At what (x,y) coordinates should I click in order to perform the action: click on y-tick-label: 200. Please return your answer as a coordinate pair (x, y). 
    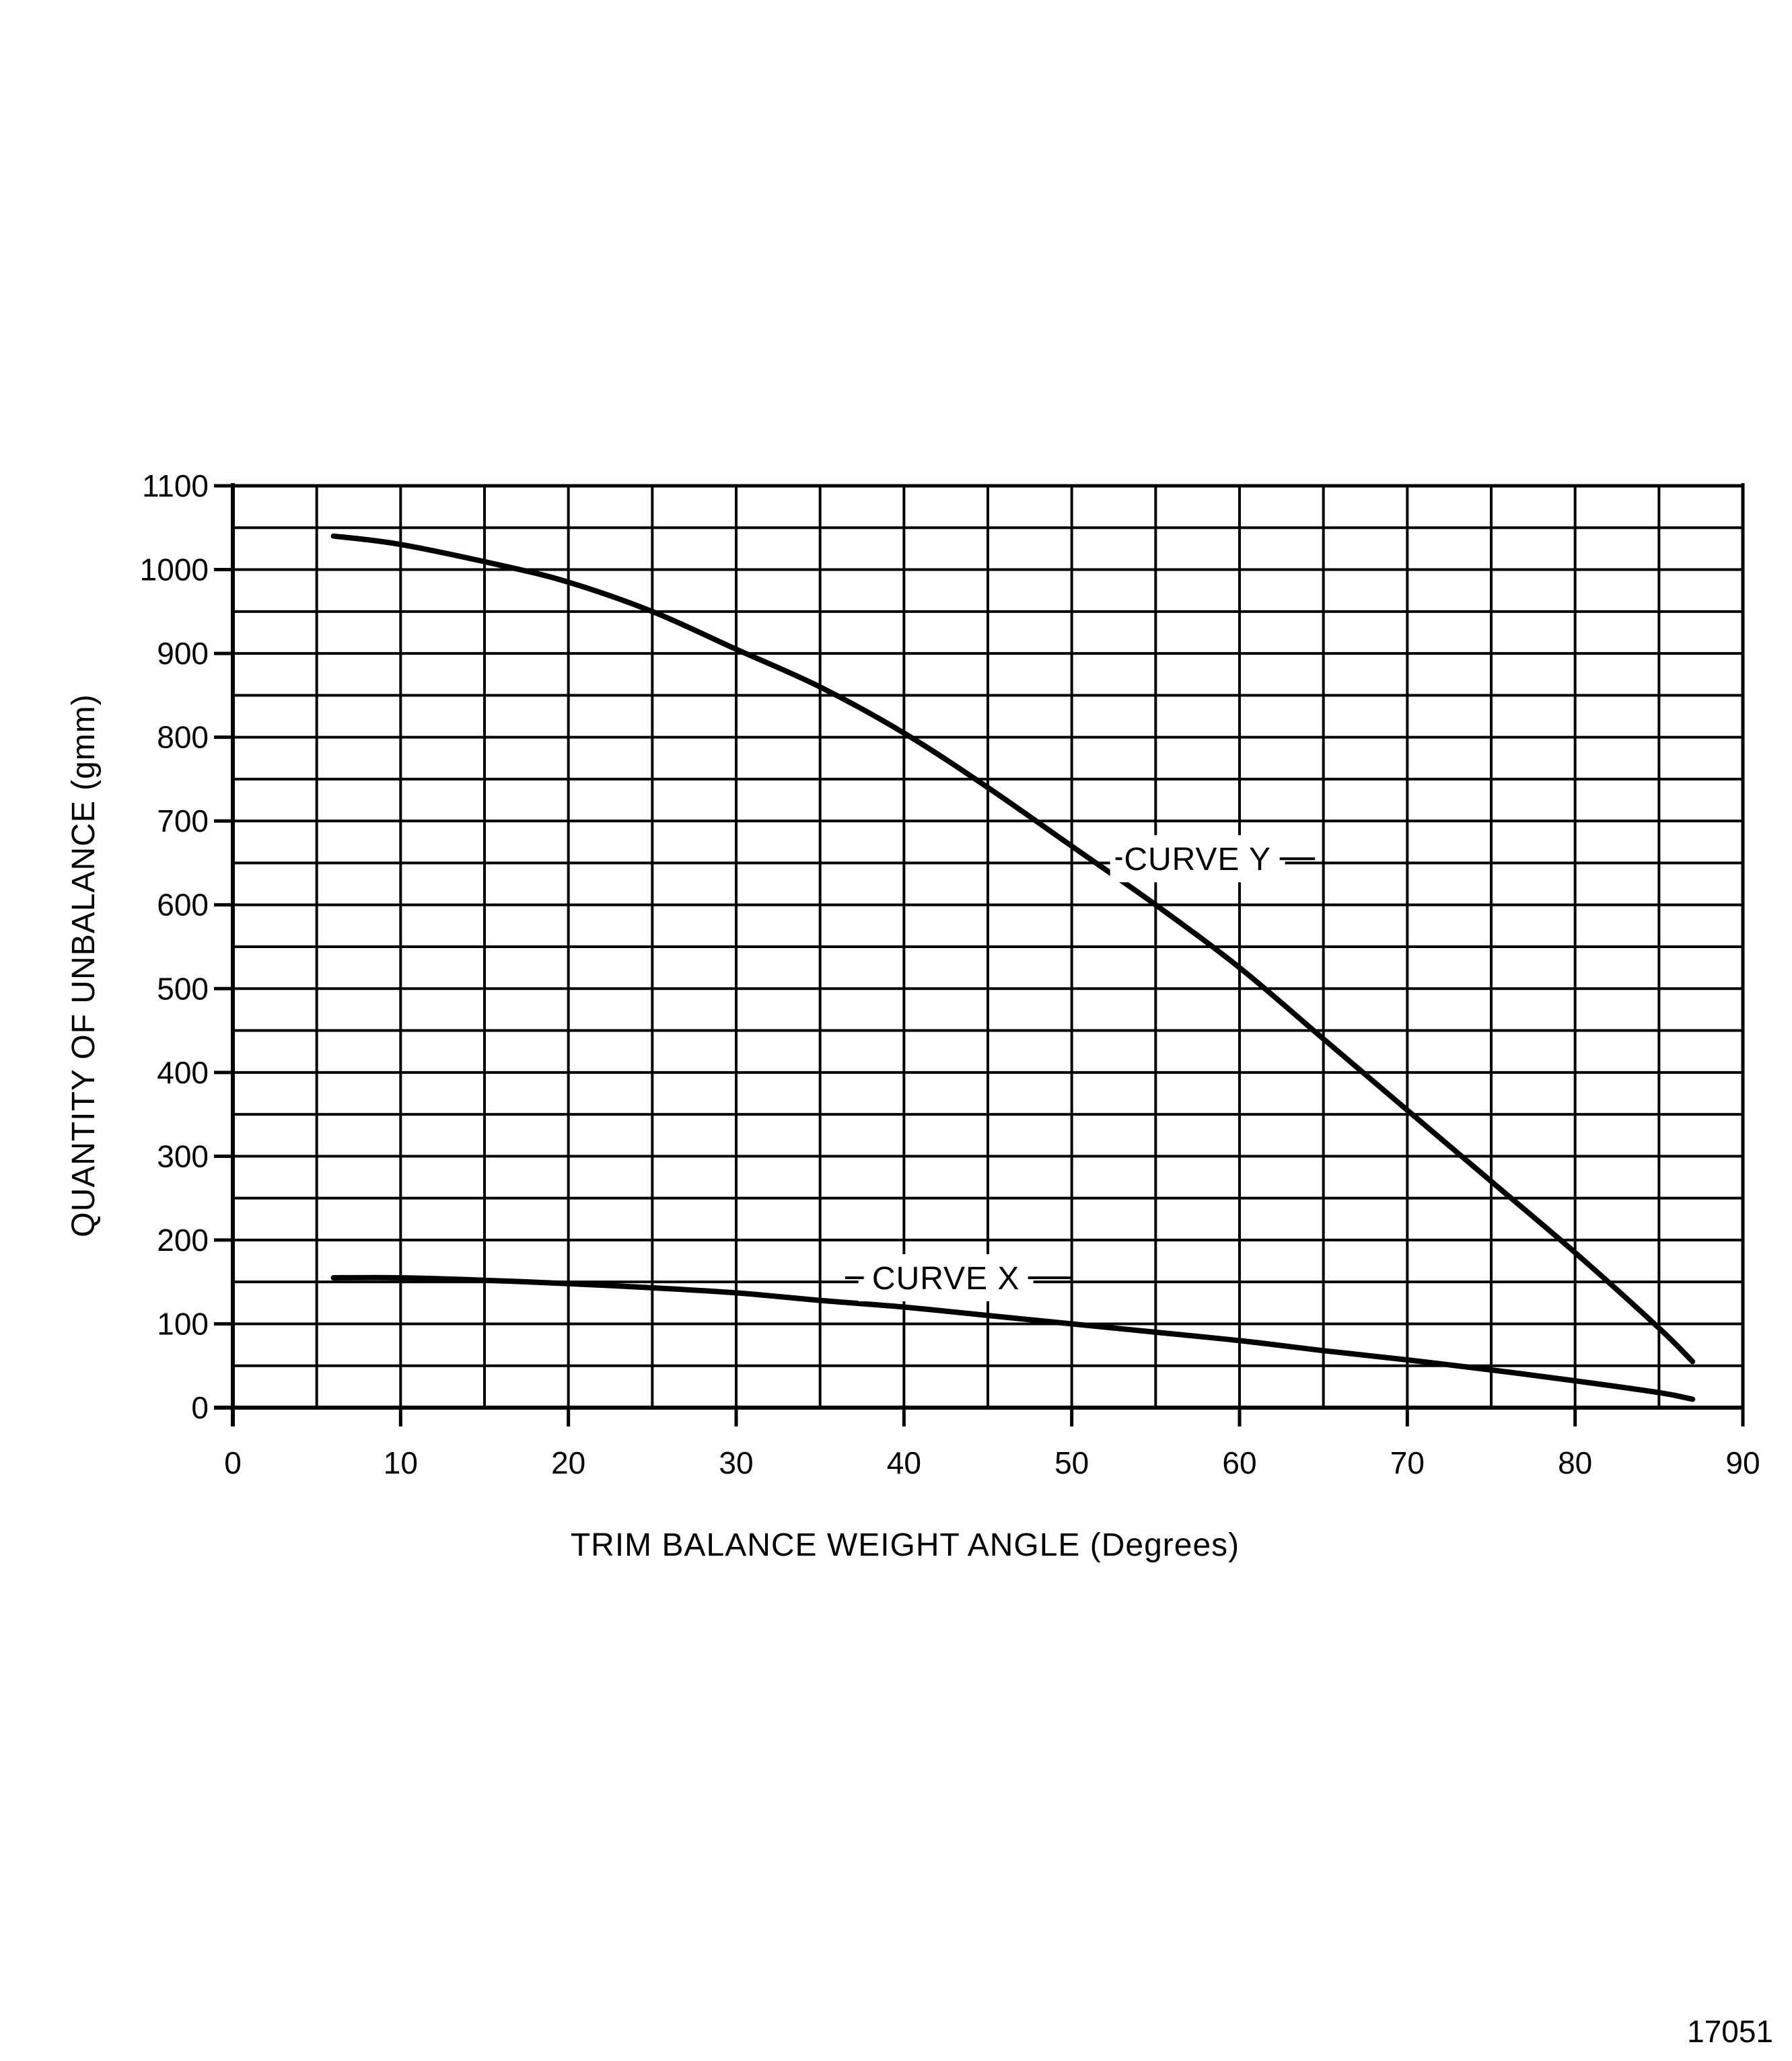
    Looking at the image, I should click on (183, 1240).